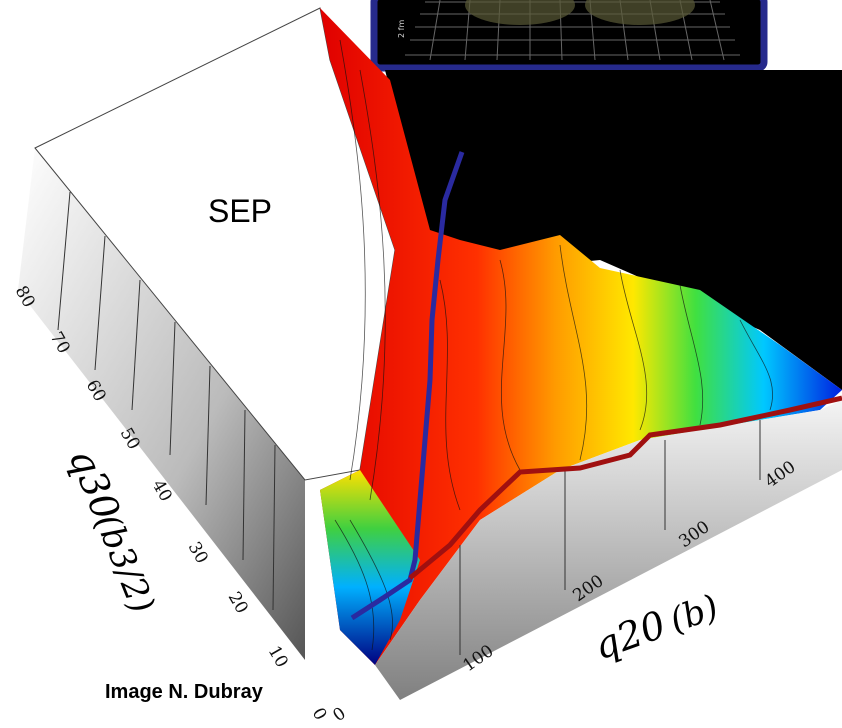  Describe the element at coordinates (629, 635) in the screenshot. I see `axis-title: q20` at that location.